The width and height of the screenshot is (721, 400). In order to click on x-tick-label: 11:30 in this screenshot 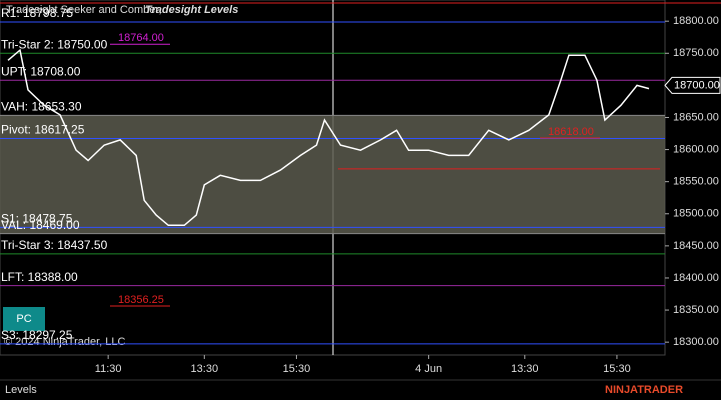, I will do `click(108, 369)`.